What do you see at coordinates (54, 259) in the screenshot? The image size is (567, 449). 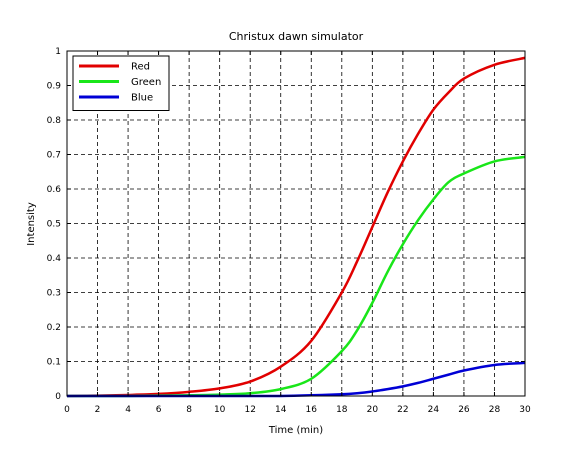 I see `y-tick-label: 0.4` at bounding box center [54, 259].